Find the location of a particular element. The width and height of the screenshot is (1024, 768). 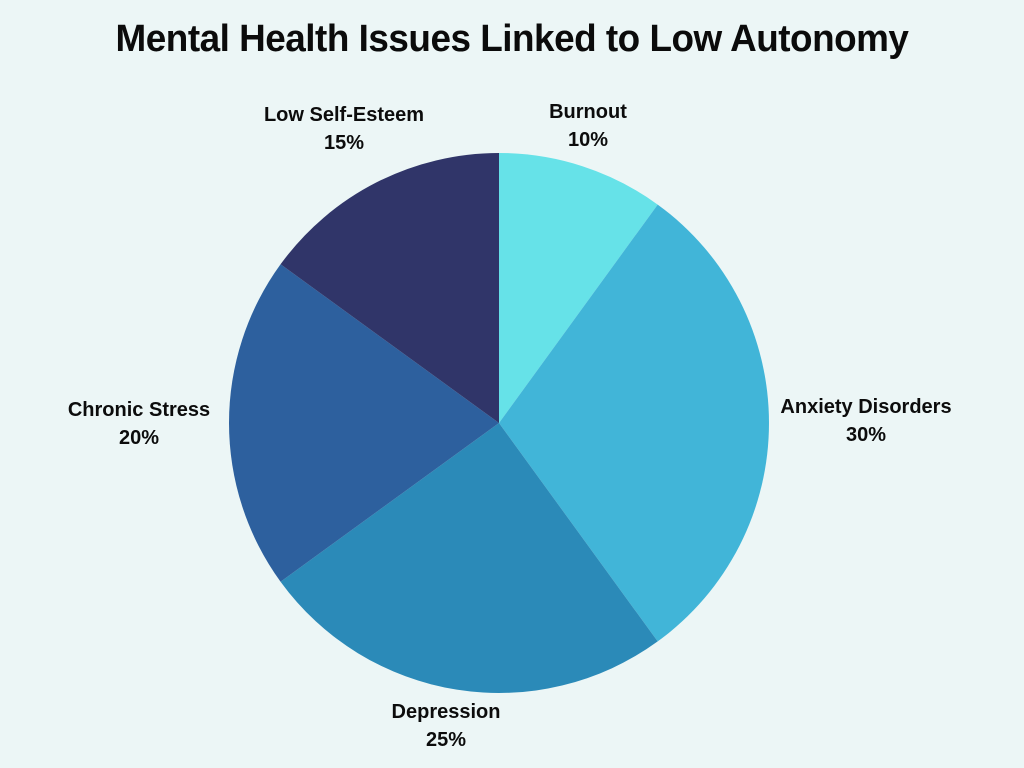

slice-label-name: Depression is located at coordinates (446, 712).